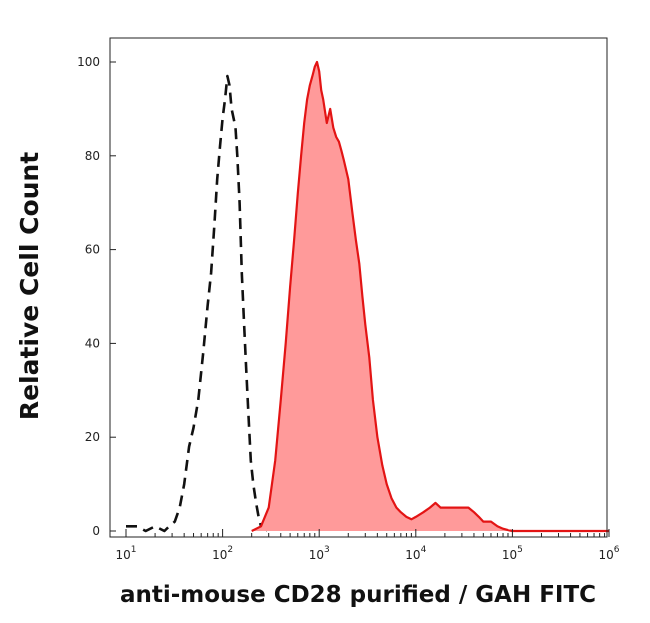 This screenshot has width=650, height=623. I want to click on x-tick-label: 10², so click(222, 553).